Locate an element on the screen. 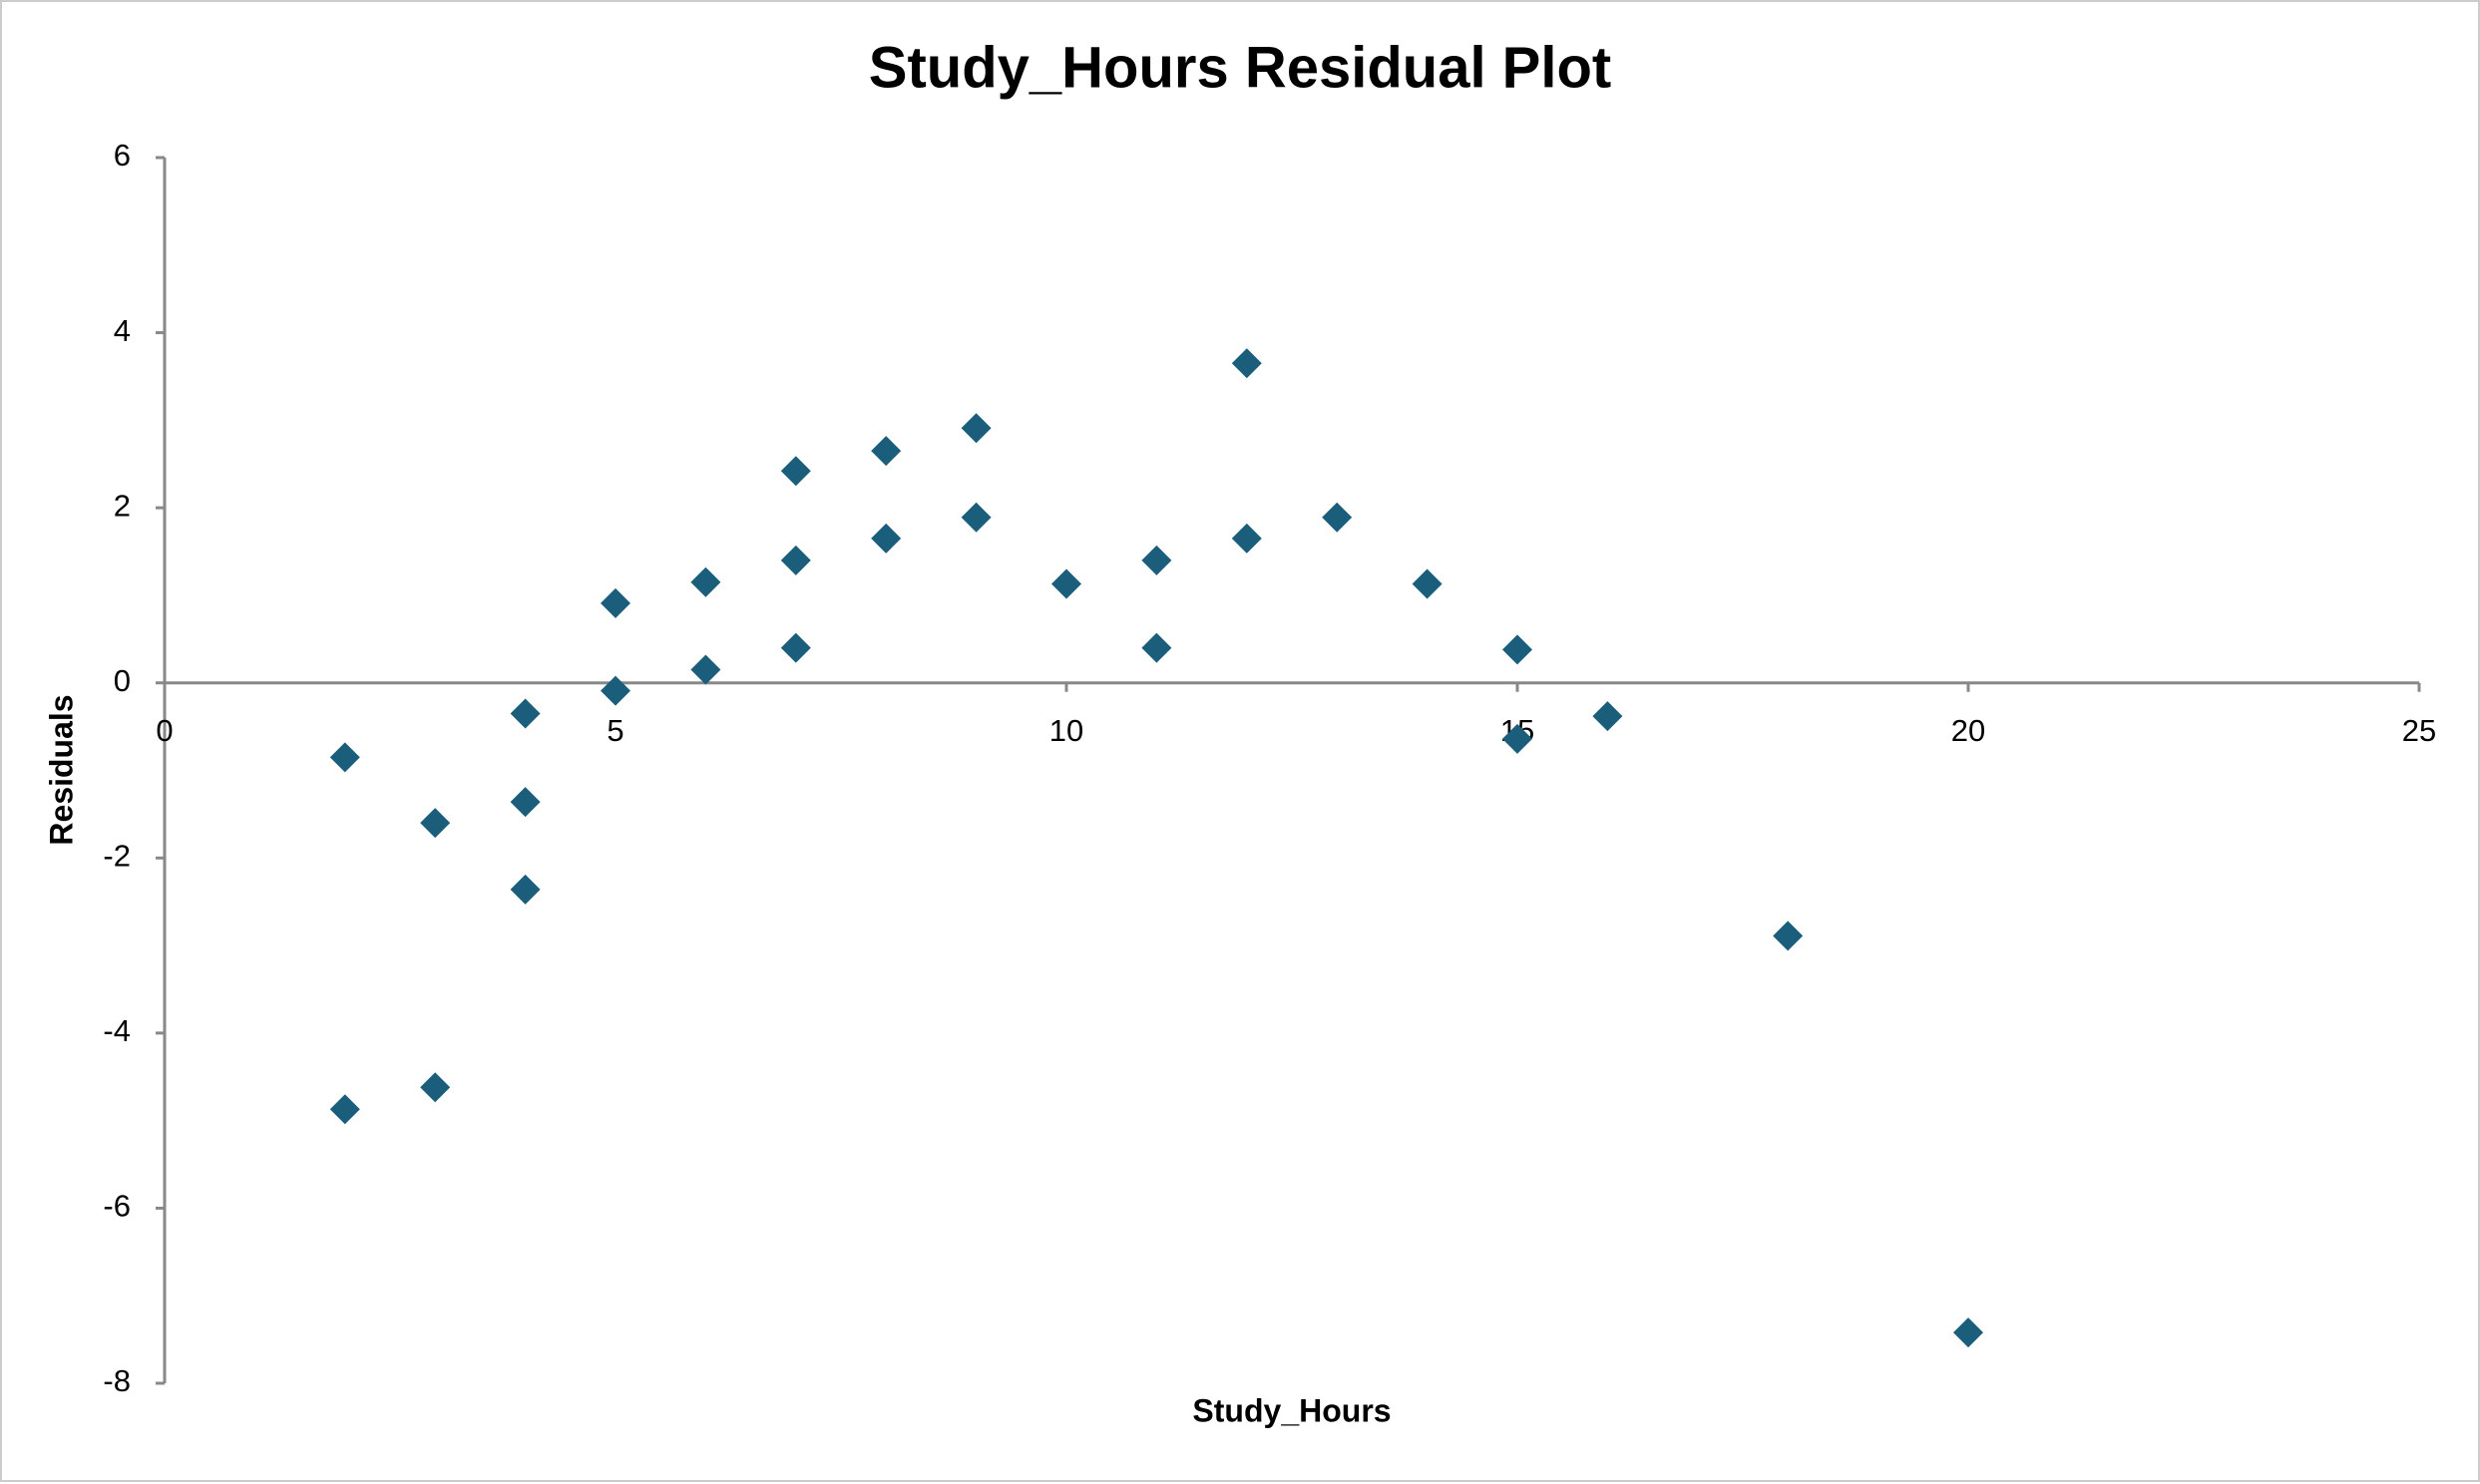 This screenshot has height=1484, width=2480. x-tick-label: 0 is located at coordinates (164, 730).